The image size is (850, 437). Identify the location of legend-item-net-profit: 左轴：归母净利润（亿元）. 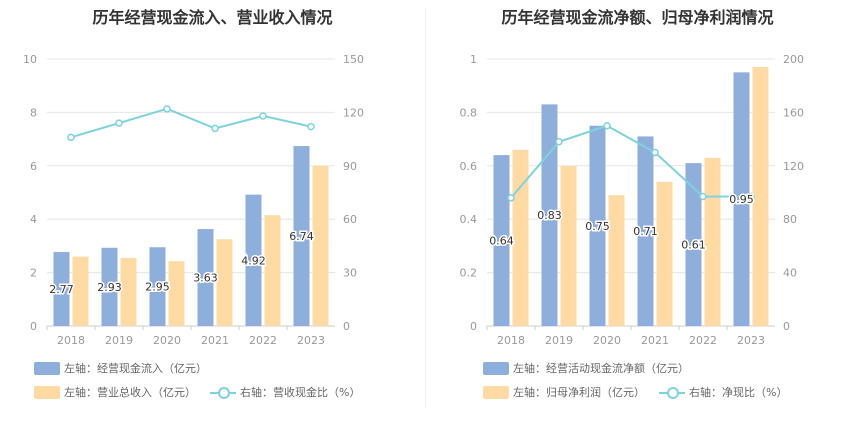
(564, 392).